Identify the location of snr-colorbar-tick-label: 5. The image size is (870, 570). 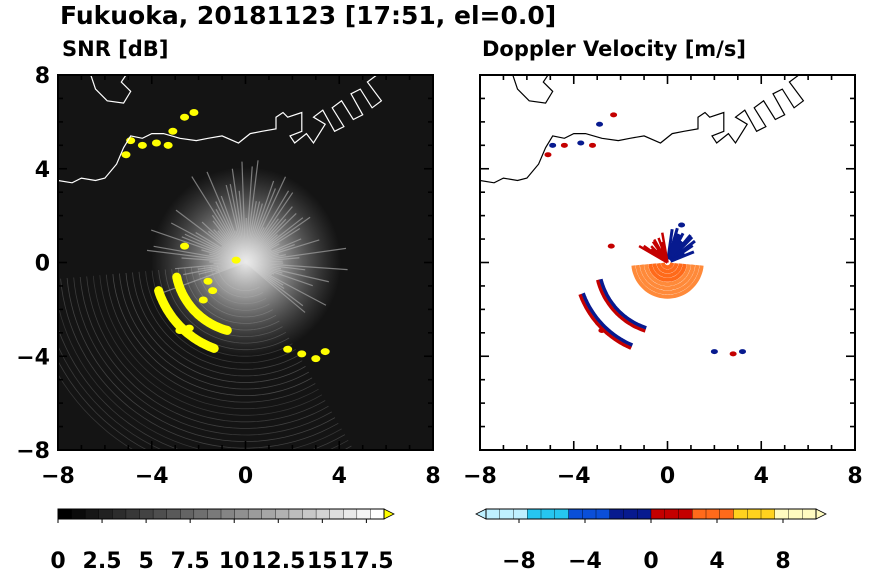
(145, 559).